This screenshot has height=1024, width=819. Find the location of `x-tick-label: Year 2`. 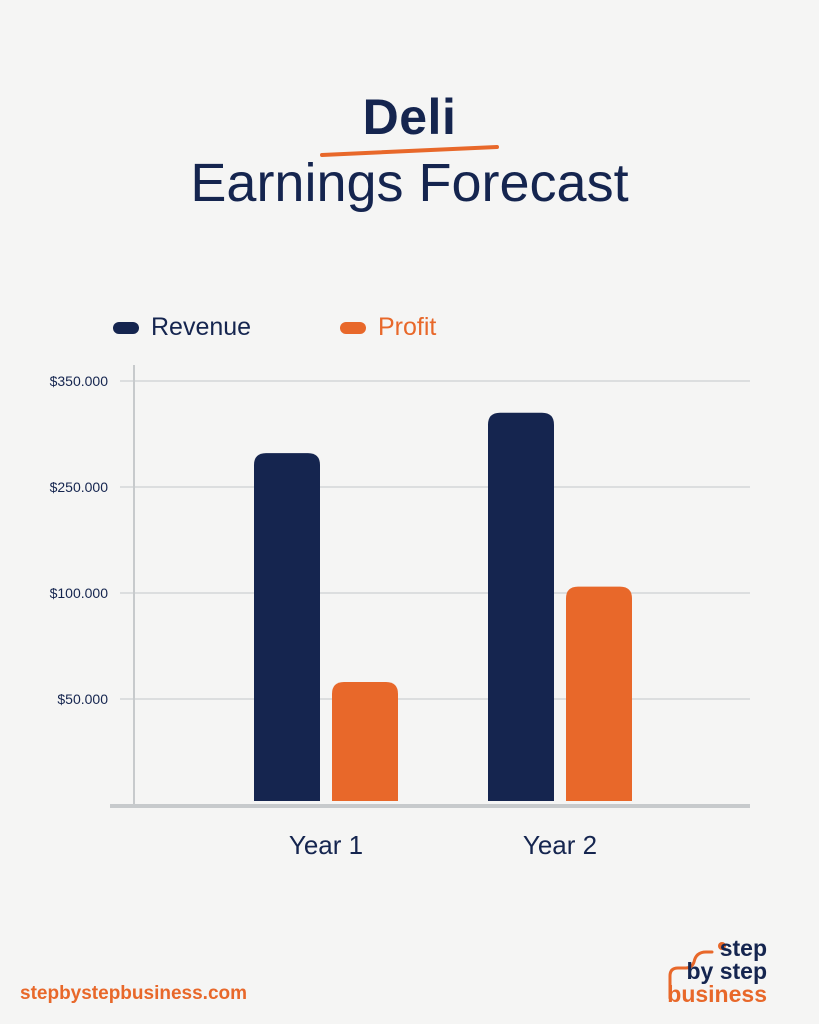

x-tick-label: Year 2 is located at coordinates (560, 845).